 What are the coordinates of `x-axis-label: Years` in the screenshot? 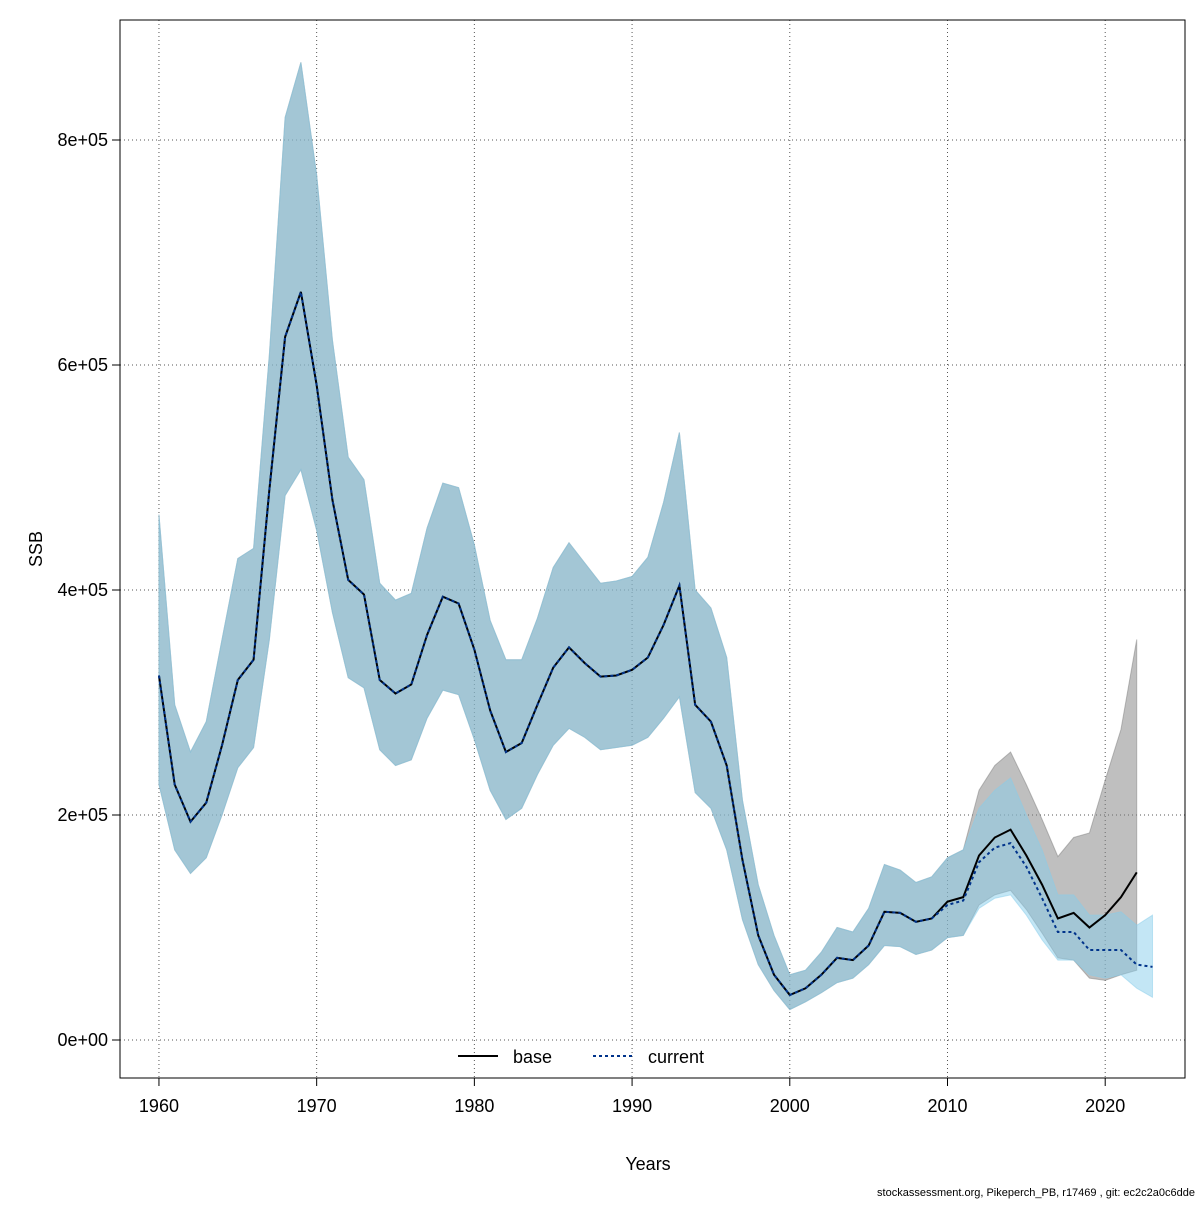 It's located at (647, 1164).